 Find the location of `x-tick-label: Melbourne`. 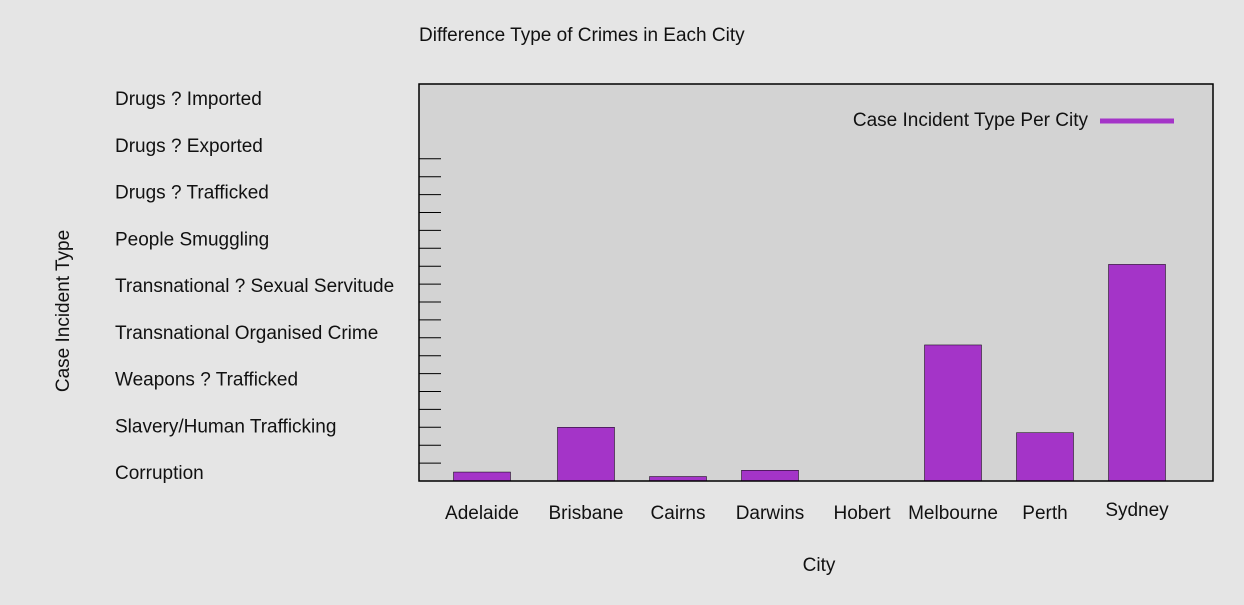

x-tick-label: Melbourne is located at coordinates (953, 513).